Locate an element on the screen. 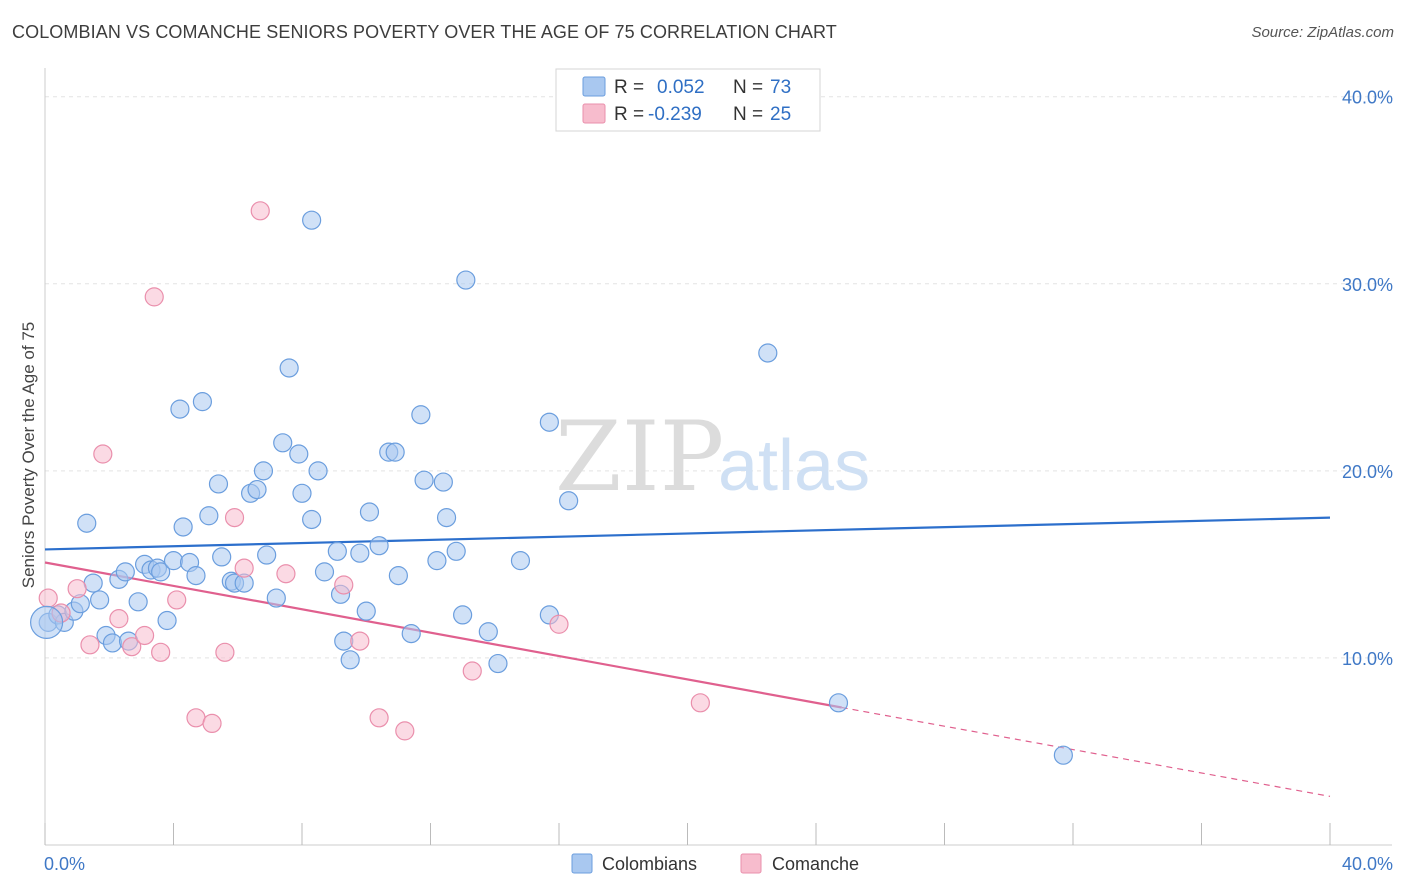 The width and height of the screenshot is (1406, 892). y-tick-label: 10.0% is located at coordinates (1367, 659).